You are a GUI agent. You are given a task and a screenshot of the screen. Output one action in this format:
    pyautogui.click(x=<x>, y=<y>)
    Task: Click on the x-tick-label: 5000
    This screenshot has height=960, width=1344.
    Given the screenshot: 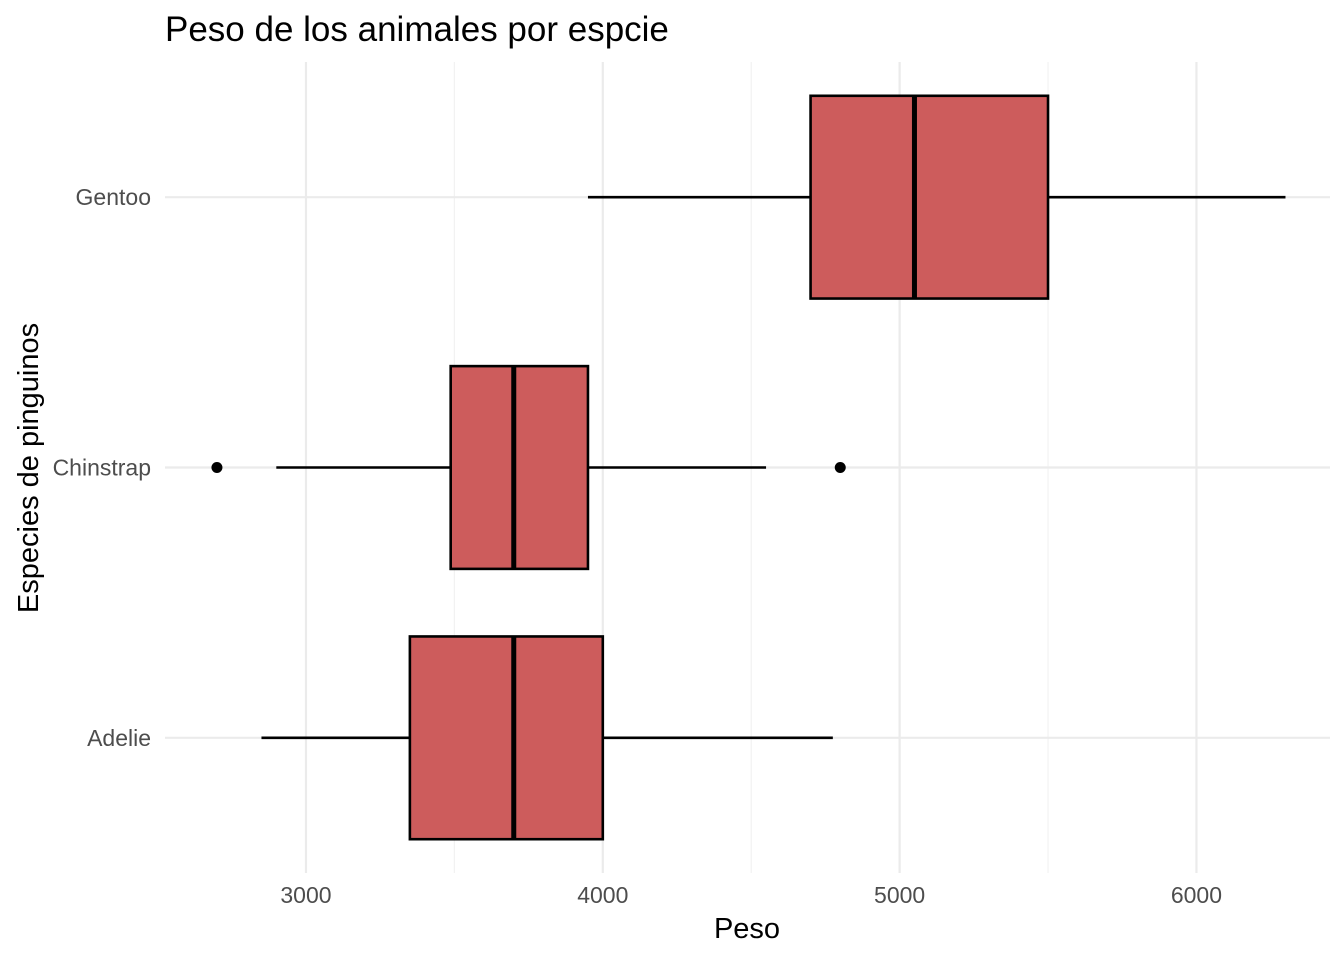 What is the action you would take?
    pyautogui.click(x=899, y=895)
    